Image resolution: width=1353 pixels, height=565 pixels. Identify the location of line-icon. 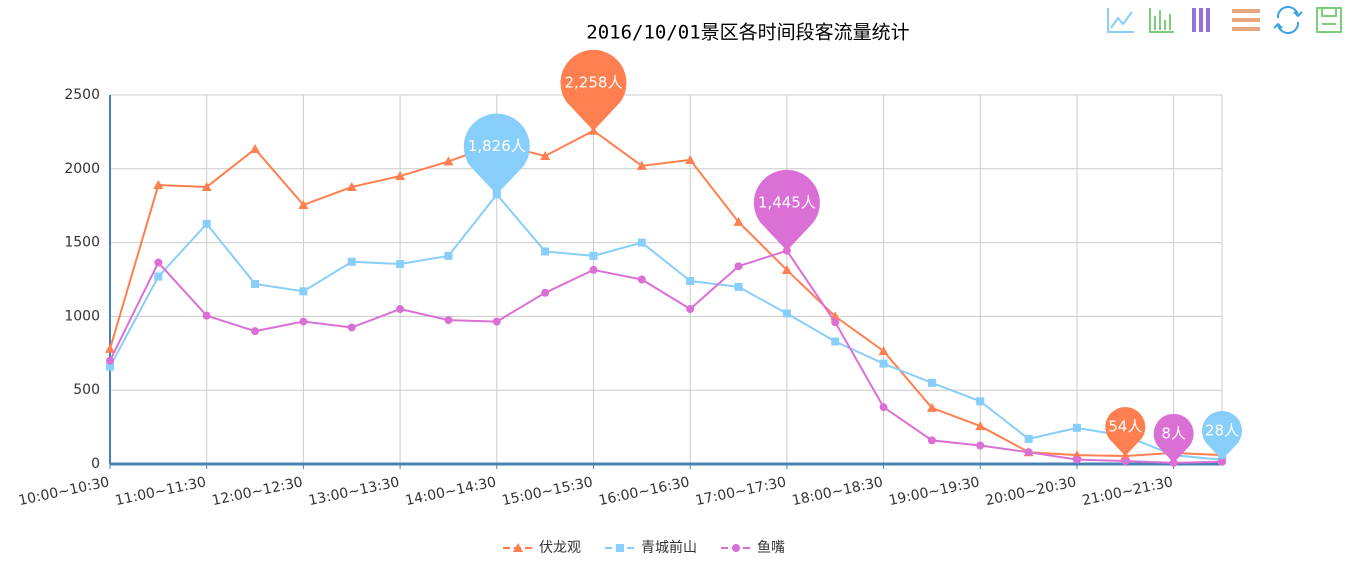
(1120, 20).